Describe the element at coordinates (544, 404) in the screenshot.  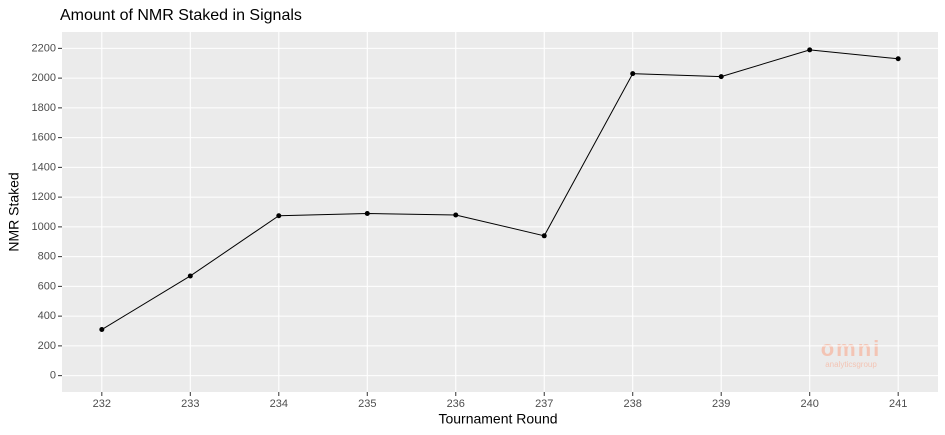
I see `x-tick-label: 237` at that location.